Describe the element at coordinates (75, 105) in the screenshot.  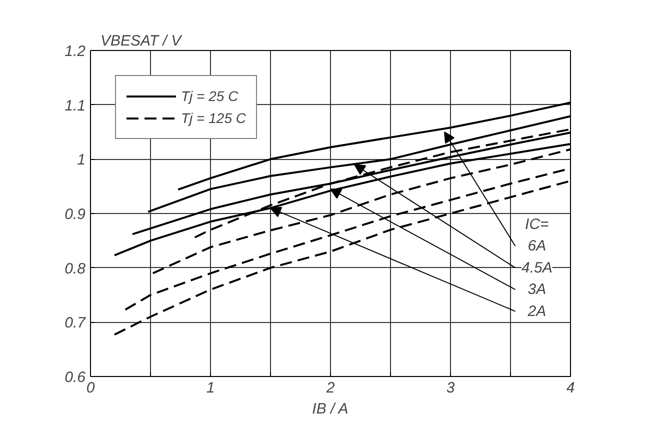
I see `y-tick-label: 1.1` at that location.